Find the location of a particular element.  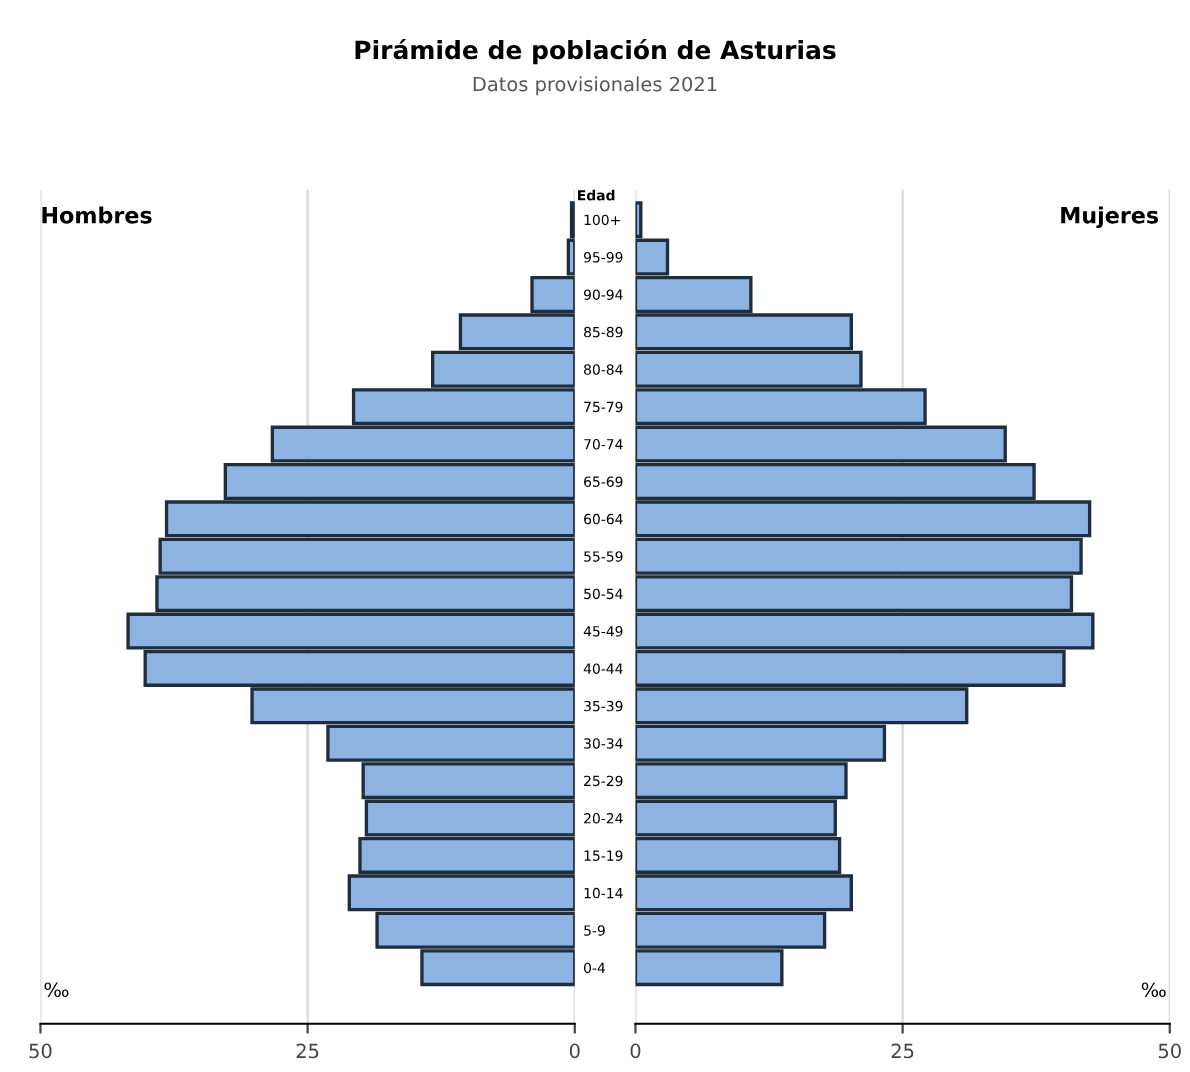

text: Mujeres is located at coordinates (1110, 217).